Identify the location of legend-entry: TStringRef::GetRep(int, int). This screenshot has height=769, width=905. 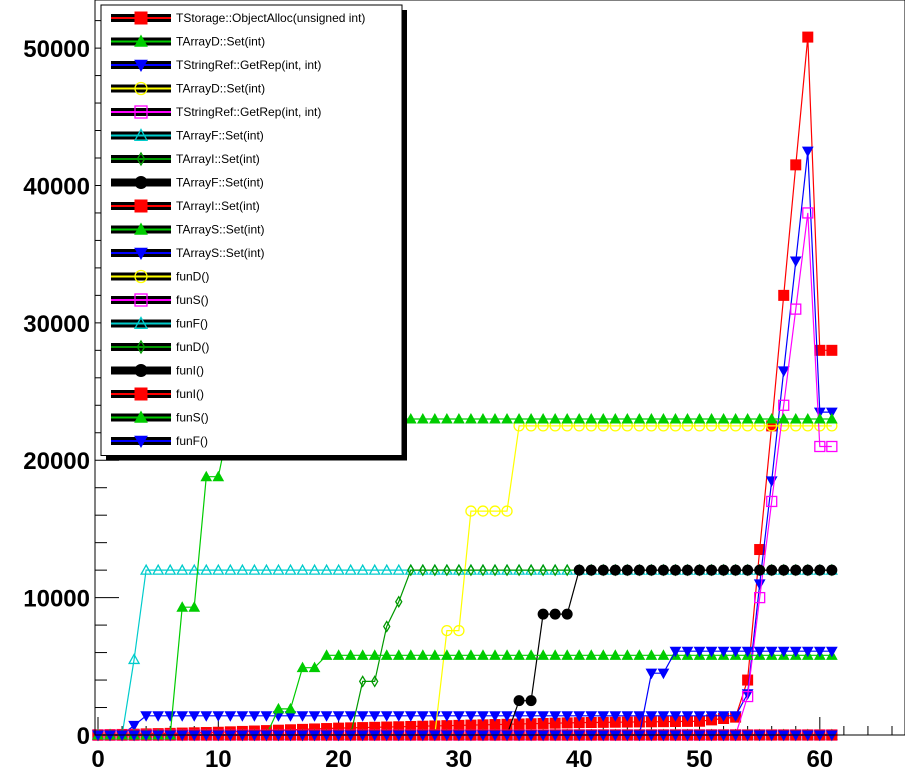
(216, 65).